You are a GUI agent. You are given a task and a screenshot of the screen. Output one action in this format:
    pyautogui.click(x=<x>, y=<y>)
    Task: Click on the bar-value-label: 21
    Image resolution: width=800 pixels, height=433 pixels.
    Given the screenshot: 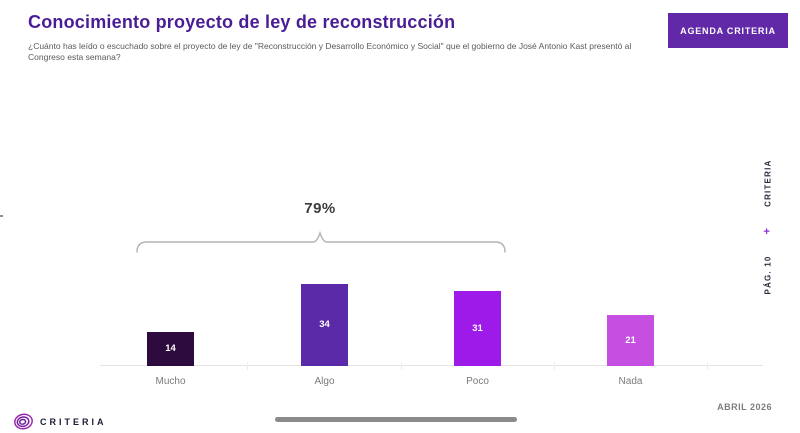 What is the action you would take?
    pyautogui.click(x=630, y=340)
    